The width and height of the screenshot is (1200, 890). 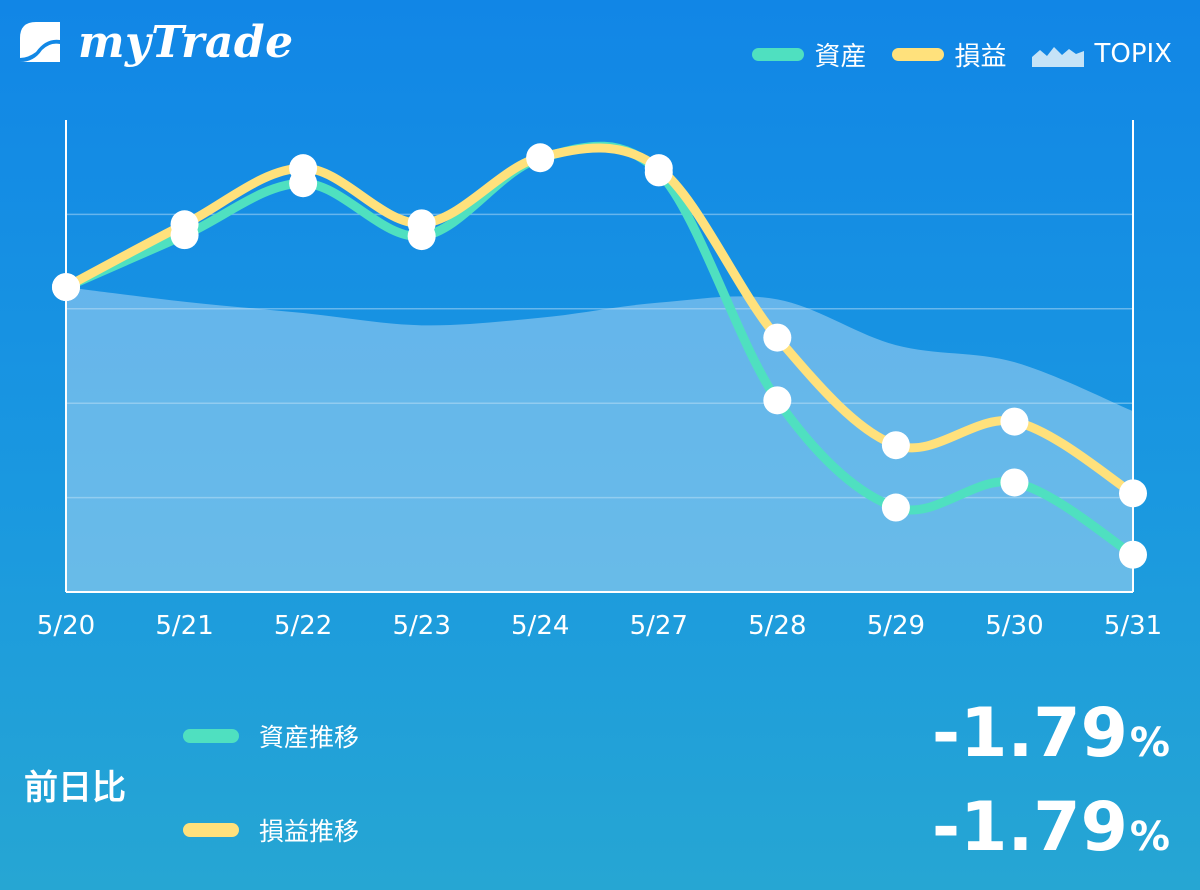 I want to click on summary-swatch-profit, so click(x=211, y=830).